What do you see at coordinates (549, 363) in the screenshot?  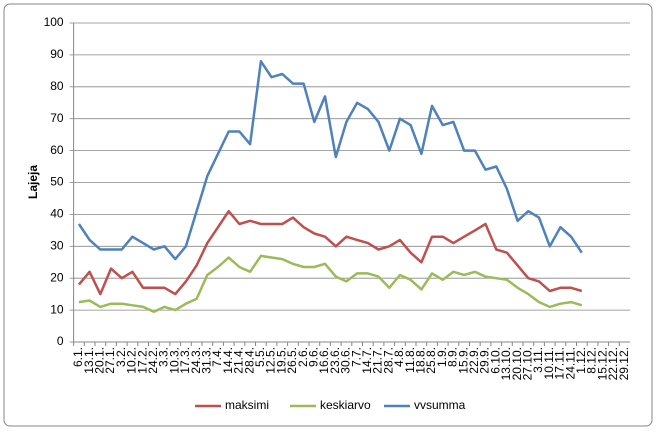 I see `x-tick-label: 10.11.` at bounding box center [549, 363].